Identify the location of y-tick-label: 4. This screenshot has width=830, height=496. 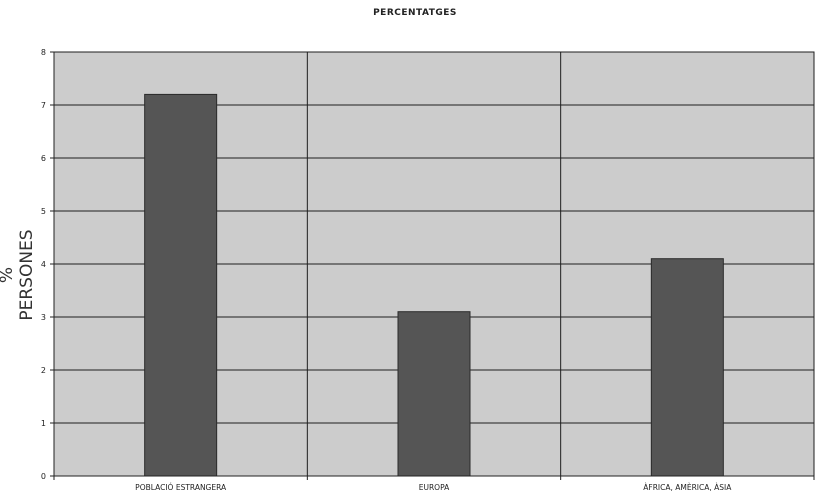
(43, 264).